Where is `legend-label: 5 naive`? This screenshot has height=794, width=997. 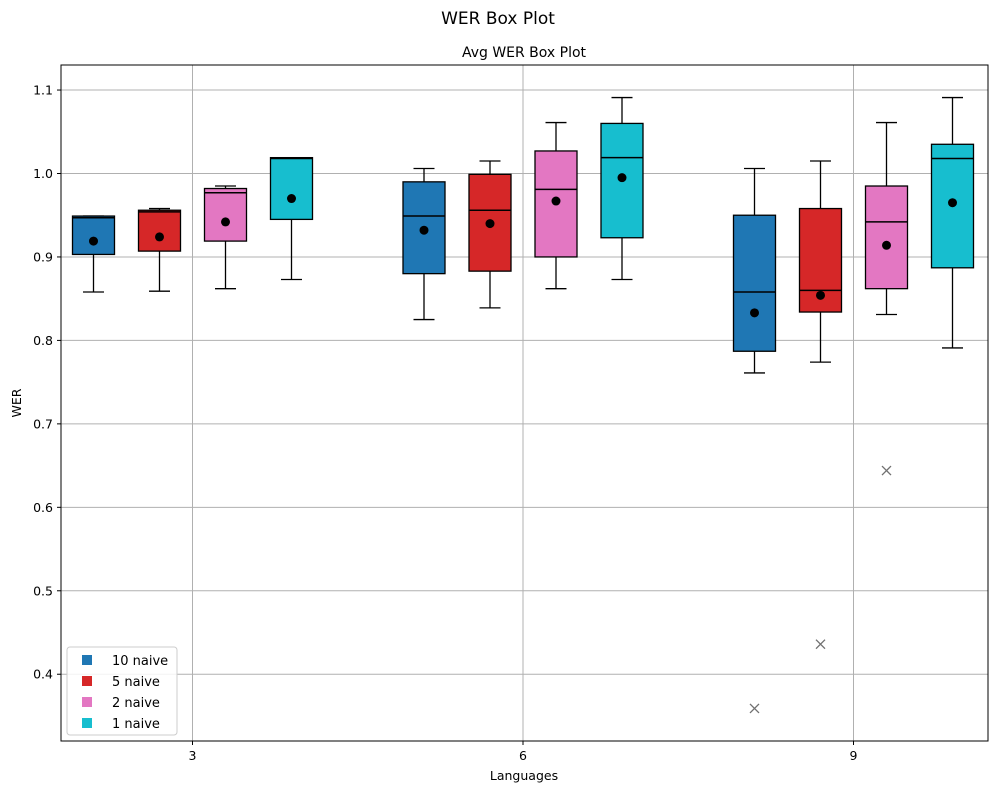
legend-label: 5 naive is located at coordinates (136, 682).